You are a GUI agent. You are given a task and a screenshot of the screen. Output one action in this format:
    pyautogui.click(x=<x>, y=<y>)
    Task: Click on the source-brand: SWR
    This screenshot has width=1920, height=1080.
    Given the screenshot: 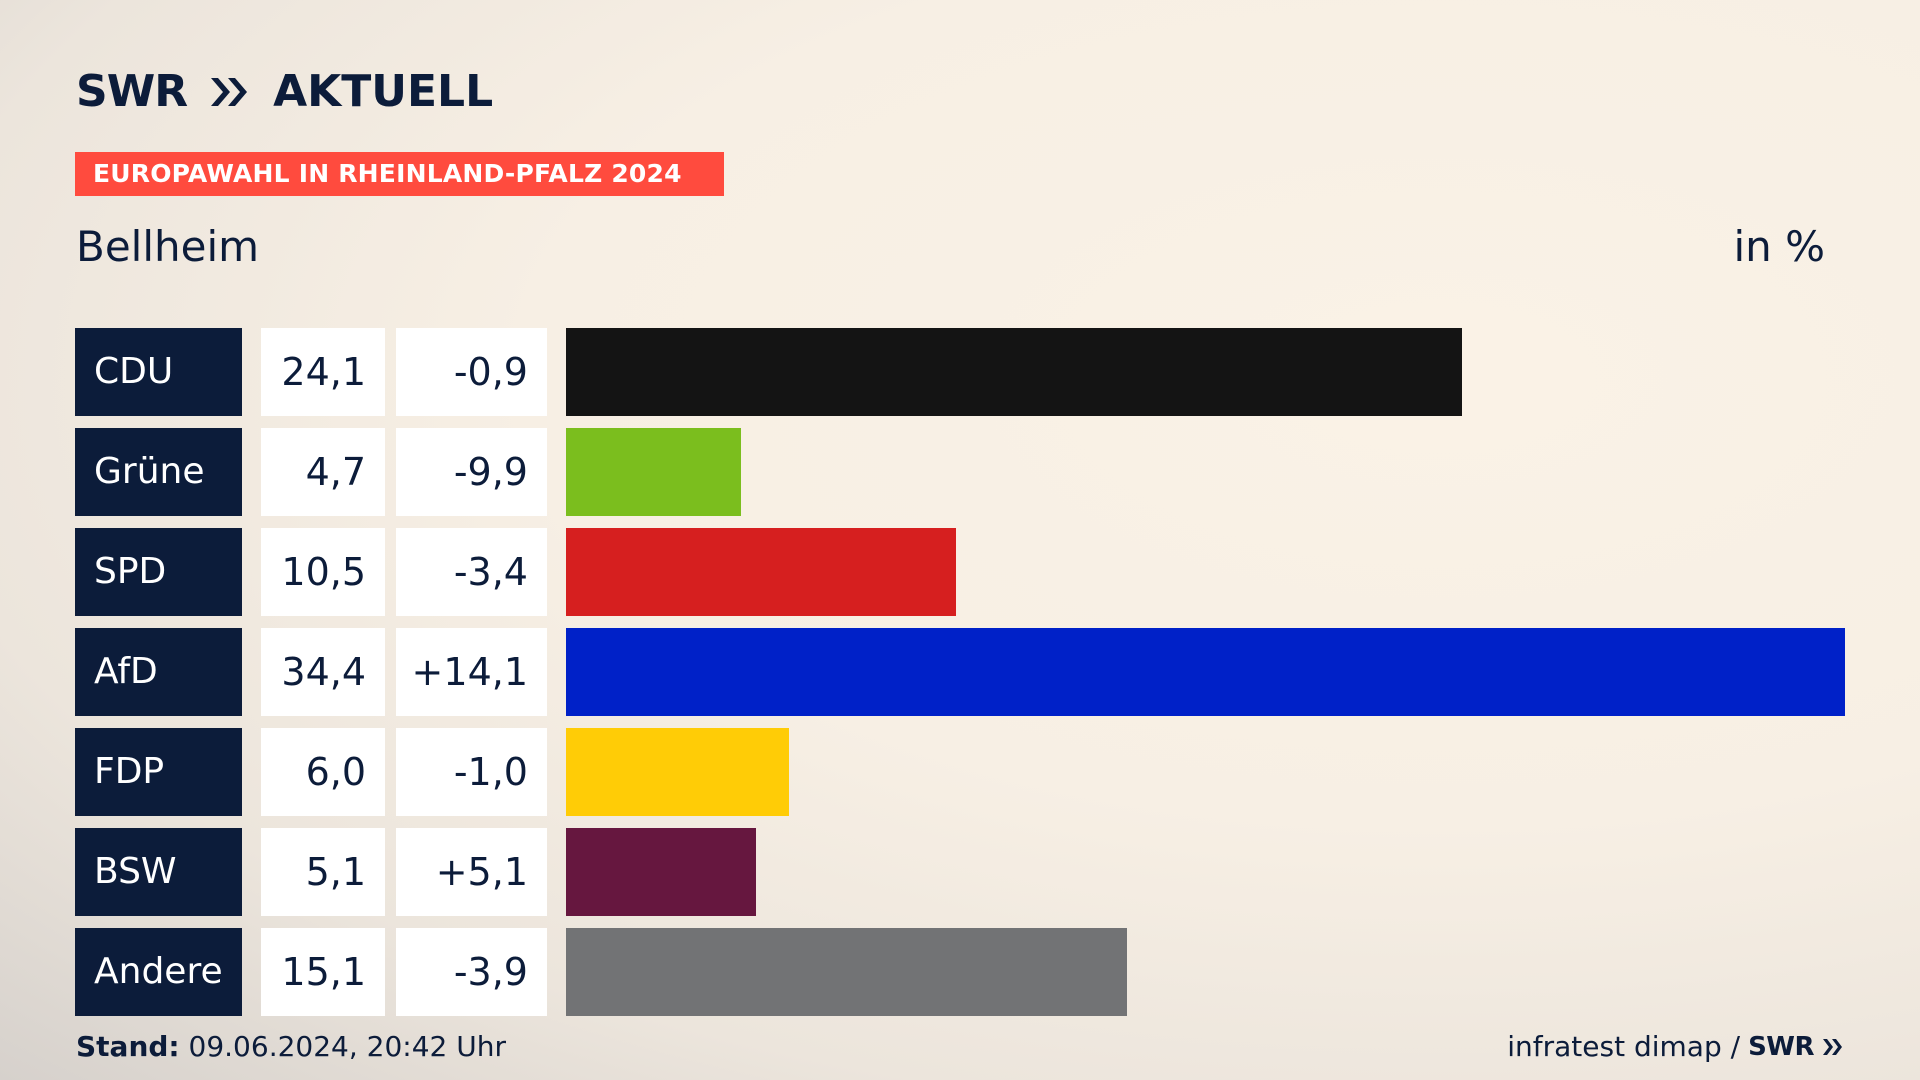 What is the action you would take?
    pyautogui.click(x=1781, y=1046)
    